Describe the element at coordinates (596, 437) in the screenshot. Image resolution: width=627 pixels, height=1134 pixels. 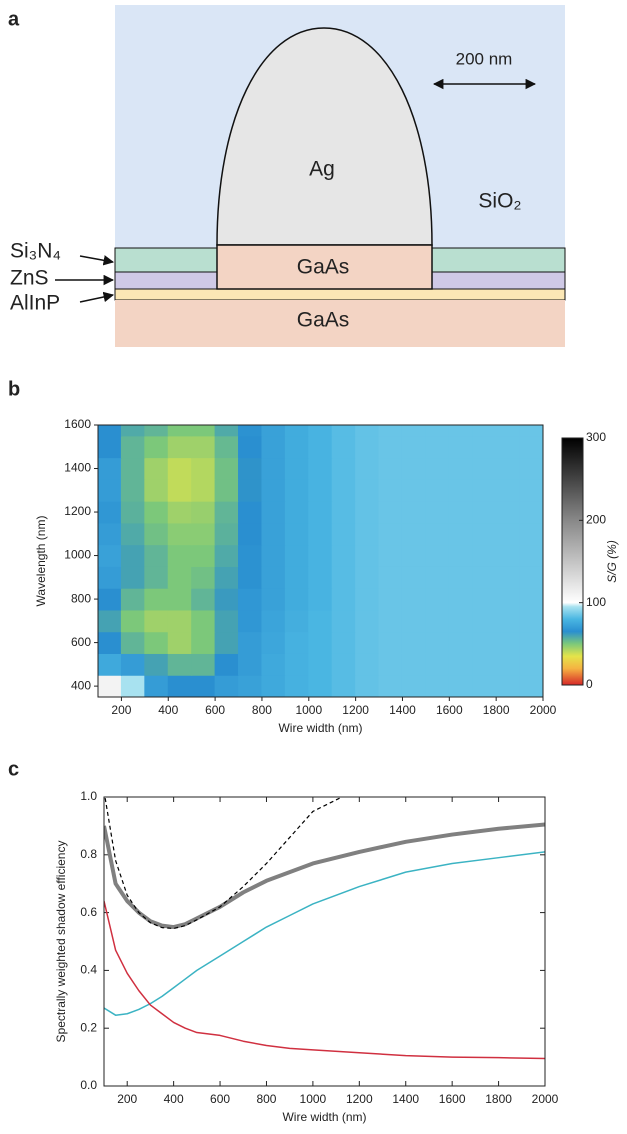
I see `colorbar-tick-label: 300` at that location.